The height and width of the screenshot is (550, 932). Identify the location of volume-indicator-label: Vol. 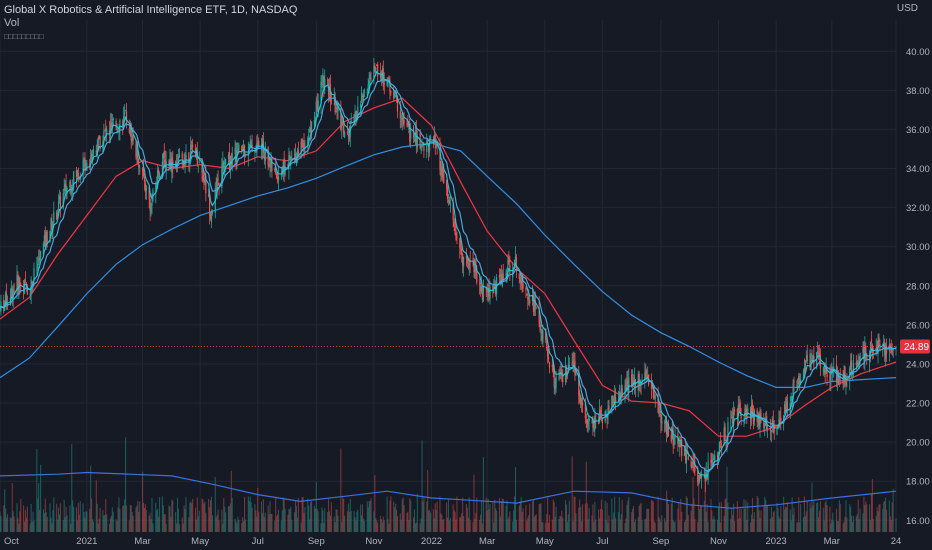
(12, 23).